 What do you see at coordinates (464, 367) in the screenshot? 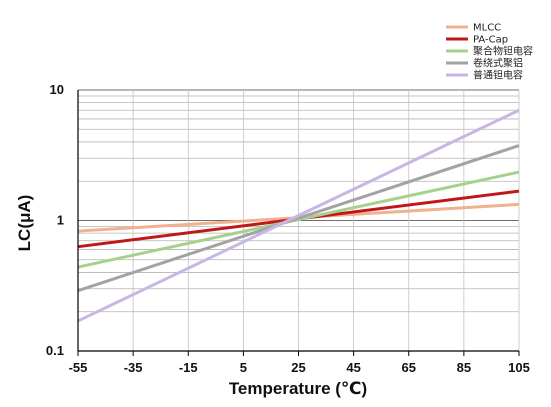
I see `x-tick-label: 85` at bounding box center [464, 367].